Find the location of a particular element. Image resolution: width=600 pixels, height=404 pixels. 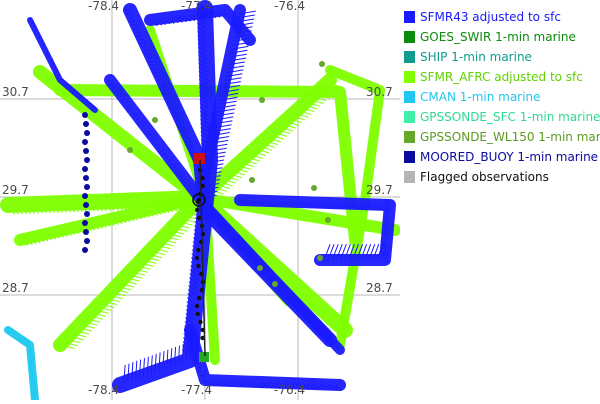

latitude-label-right: 28.7 is located at coordinates (379, 288).